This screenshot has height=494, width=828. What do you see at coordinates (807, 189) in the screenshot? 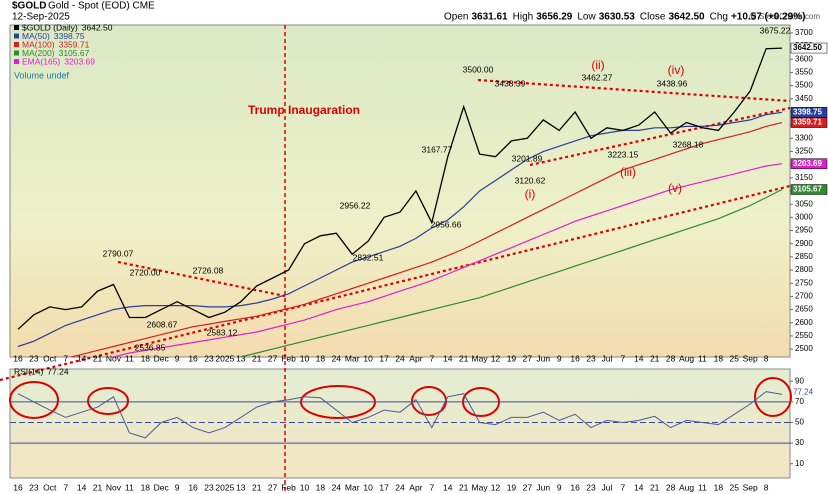
I see `value-box-label: 3105.67` at bounding box center [807, 189].